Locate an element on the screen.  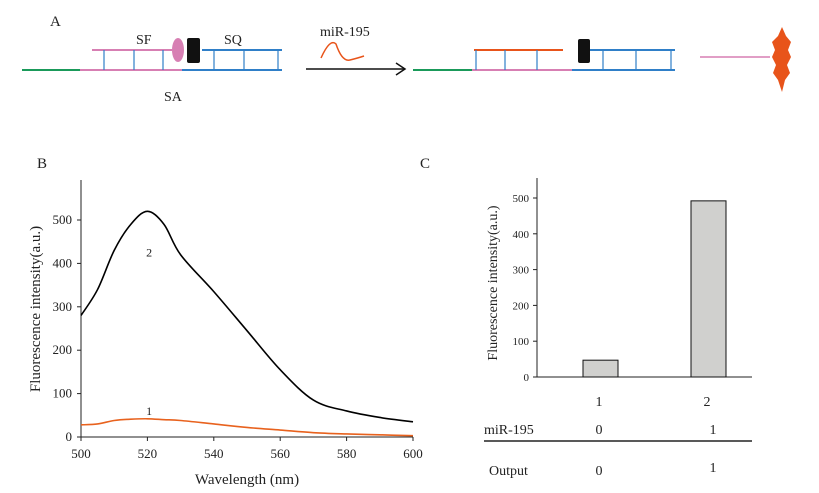
x-tick-label: 580 is located at coordinates (347, 453).